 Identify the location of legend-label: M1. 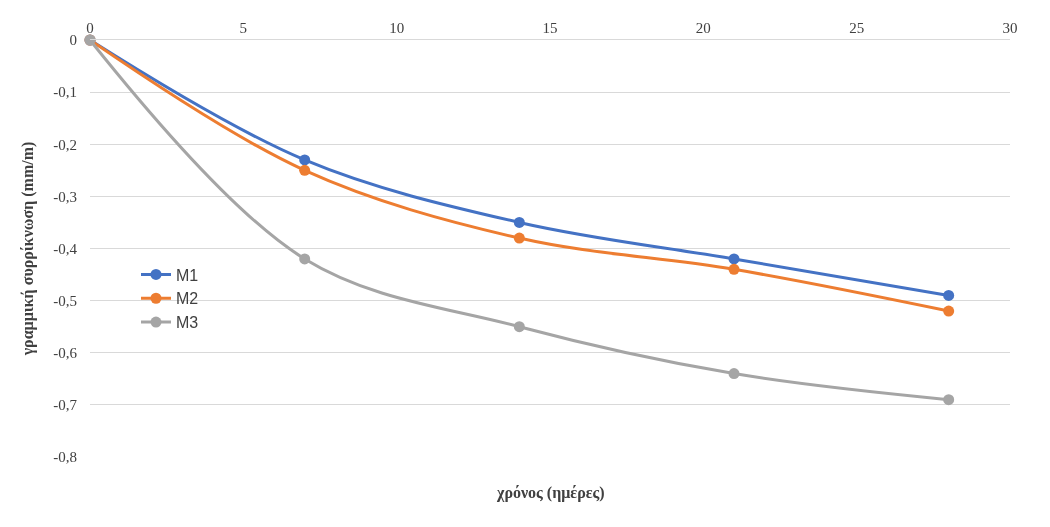
(187, 275).